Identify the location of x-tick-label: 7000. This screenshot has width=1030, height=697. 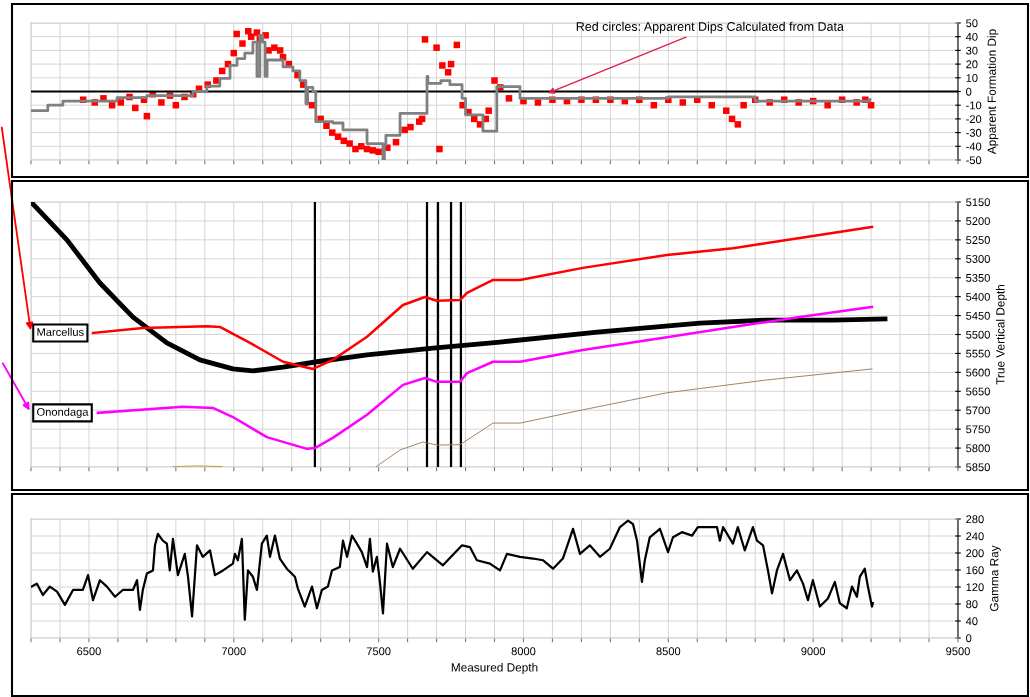
(233, 651).